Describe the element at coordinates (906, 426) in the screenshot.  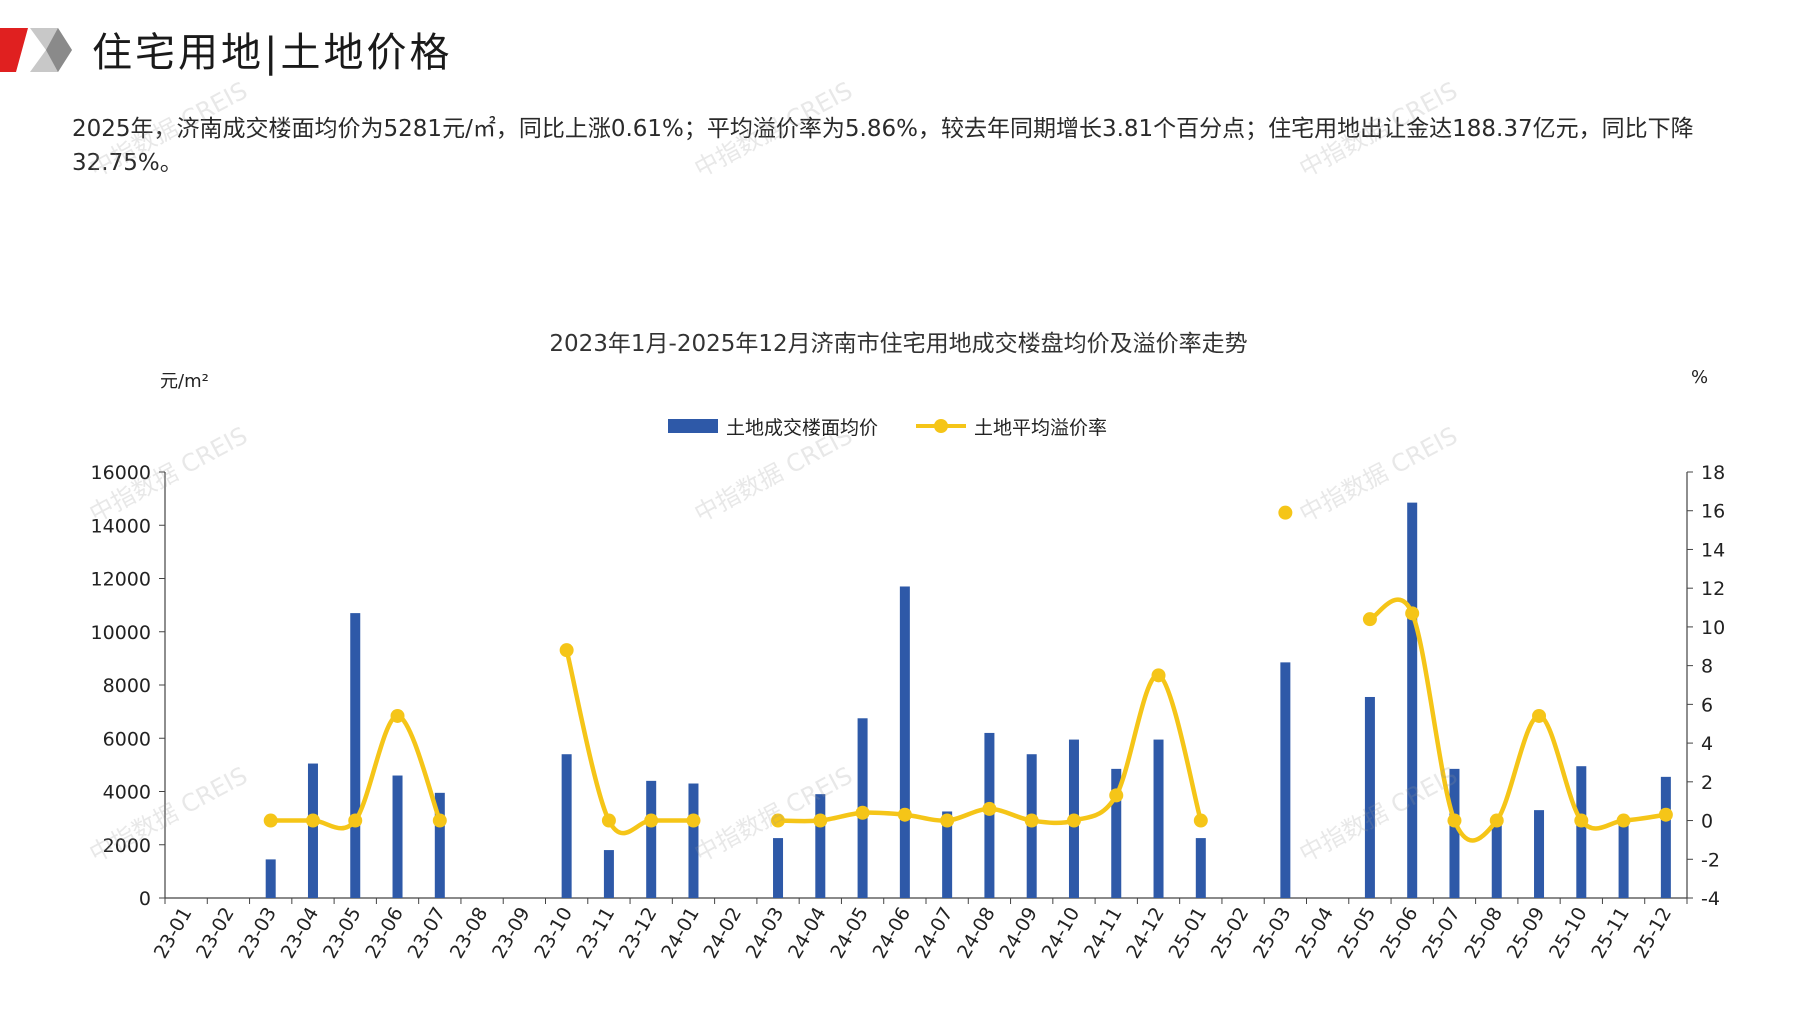
I see `chart-legend: 土地成交楼面均价 土地平均溢价率` at that location.